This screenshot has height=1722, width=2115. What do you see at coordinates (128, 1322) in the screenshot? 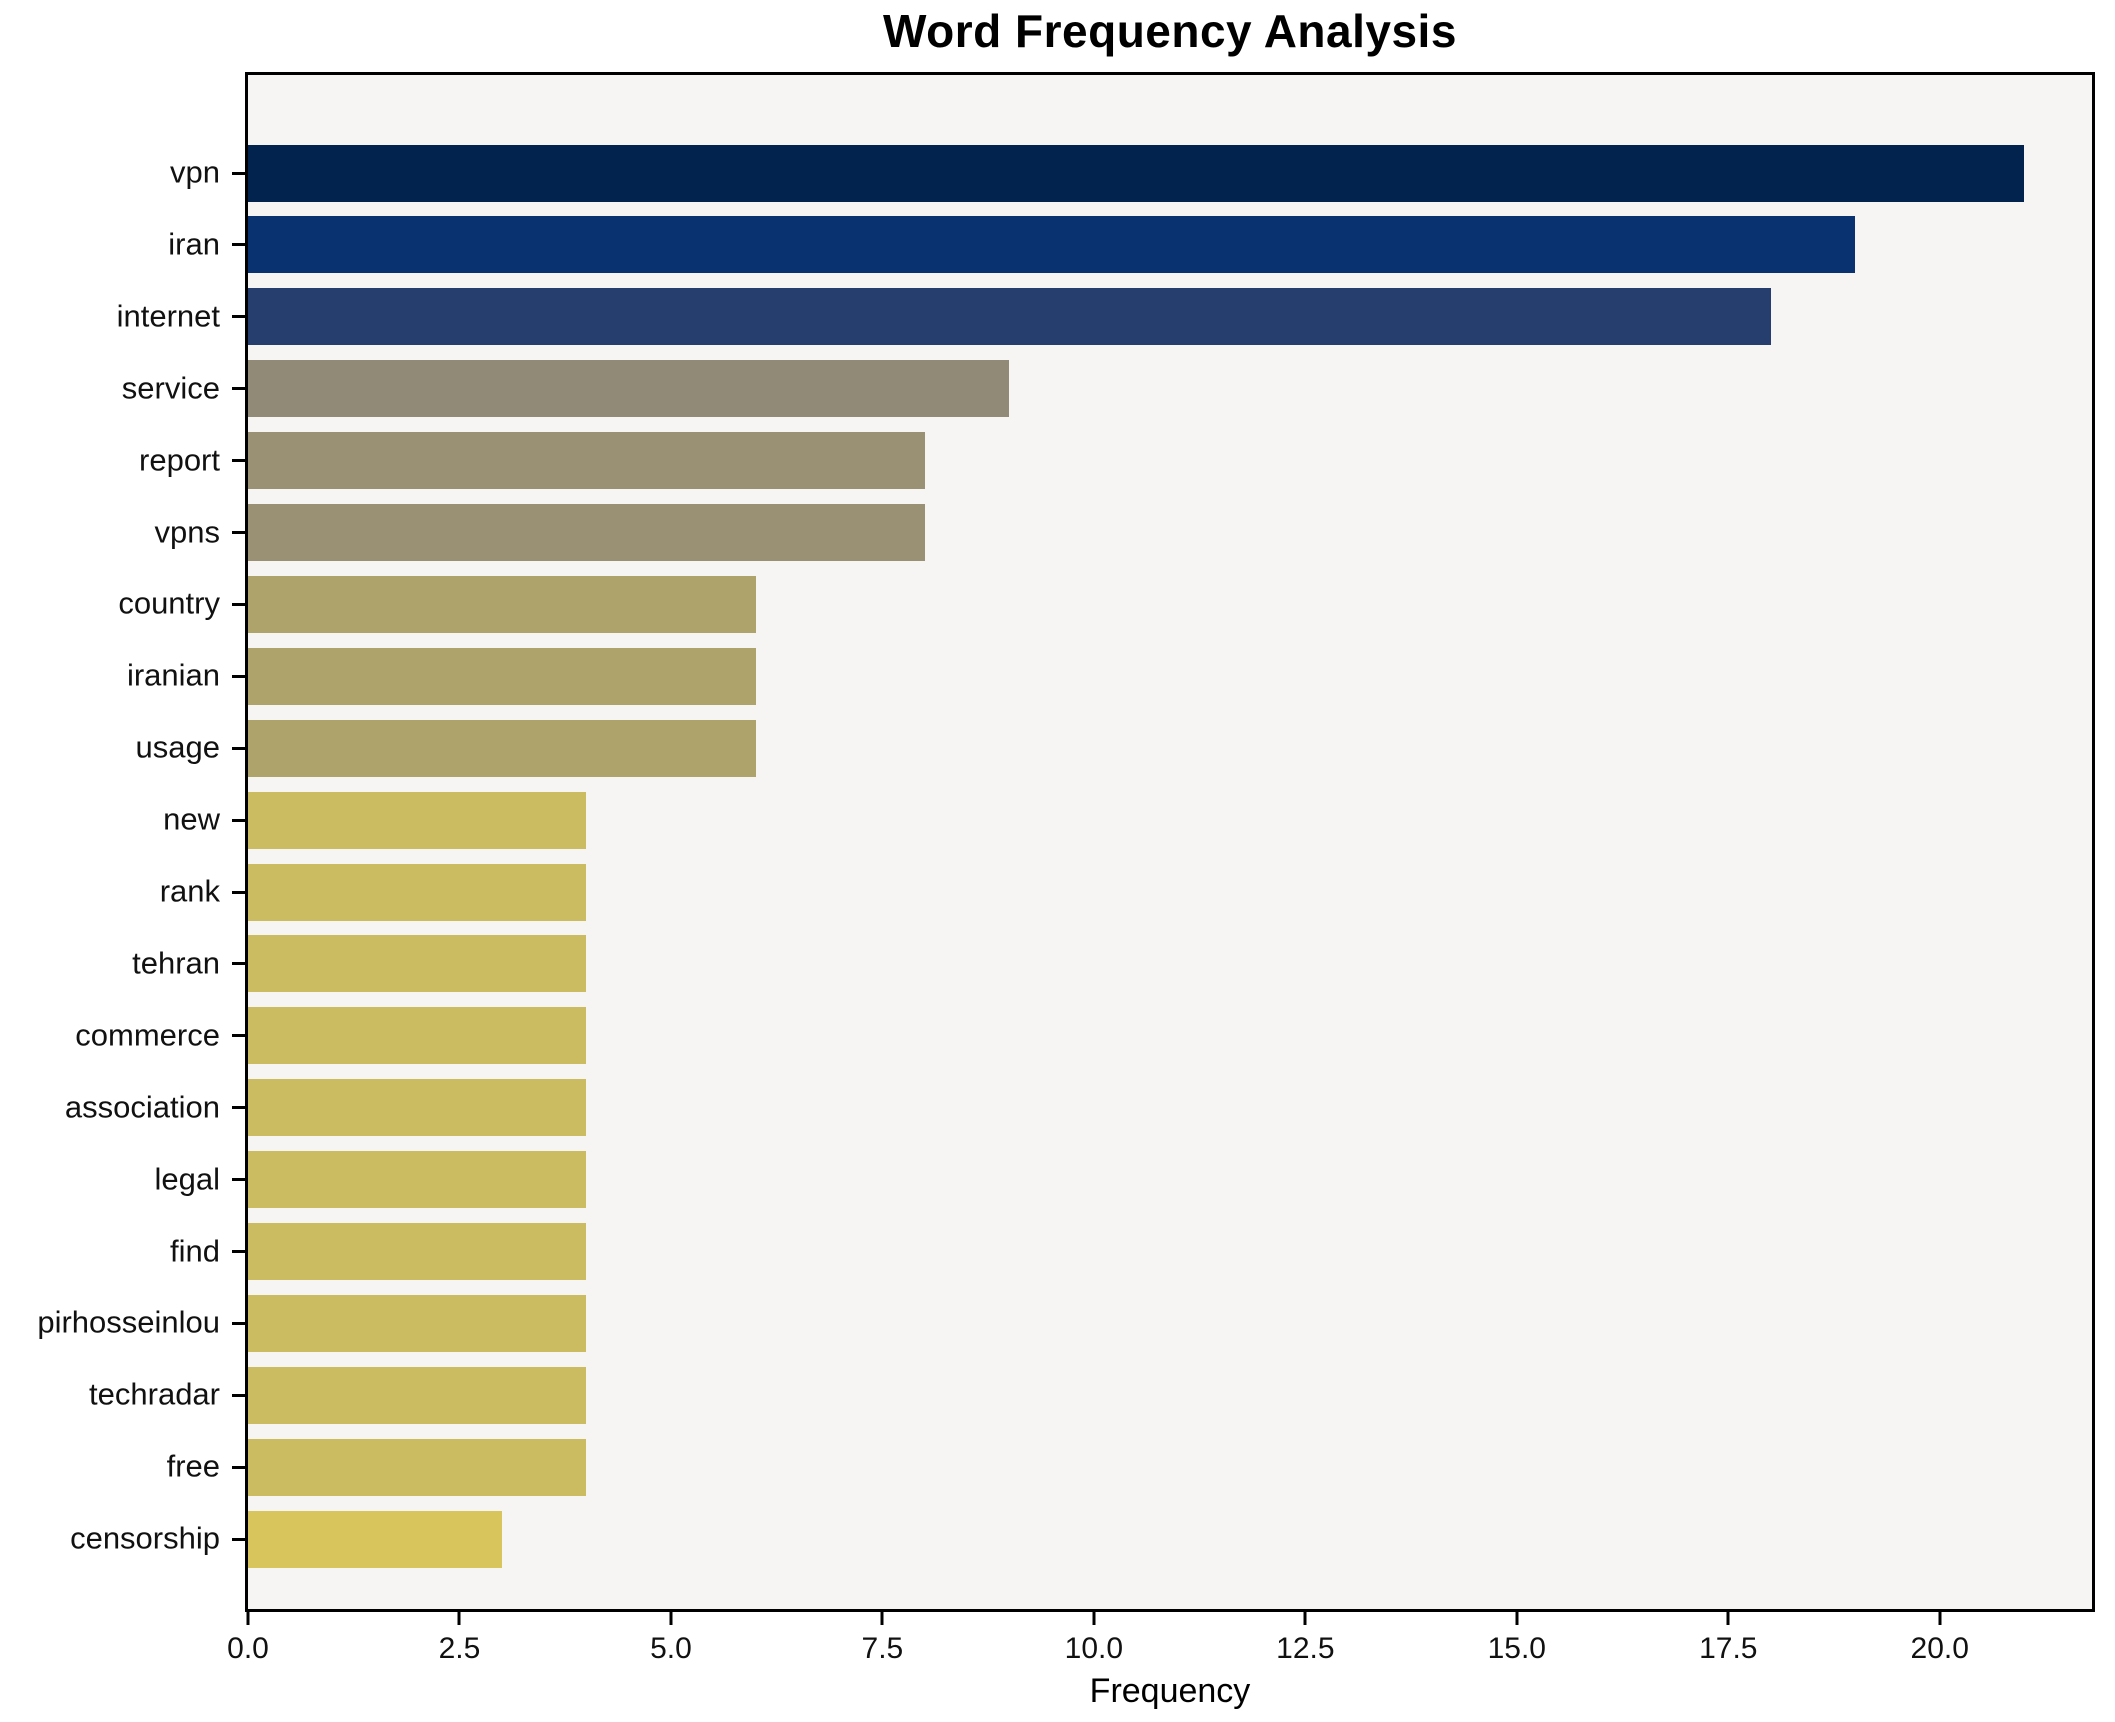
I see `y-tick-label-pirhosseinlou: pirhosseinlou` at bounding box center [128, 1322].